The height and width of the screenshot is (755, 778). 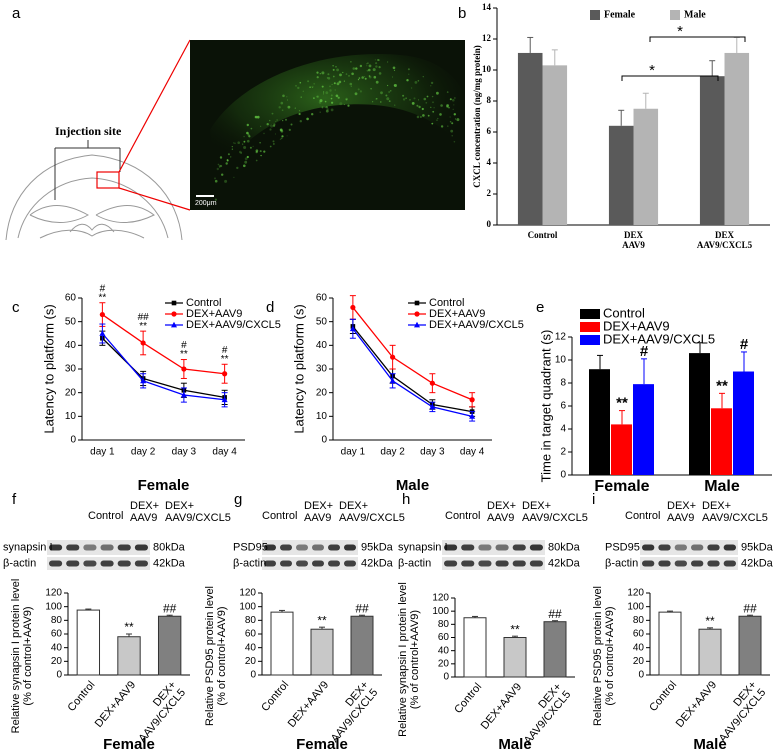 I want to click on injection-box, so click(x=108, y=180).